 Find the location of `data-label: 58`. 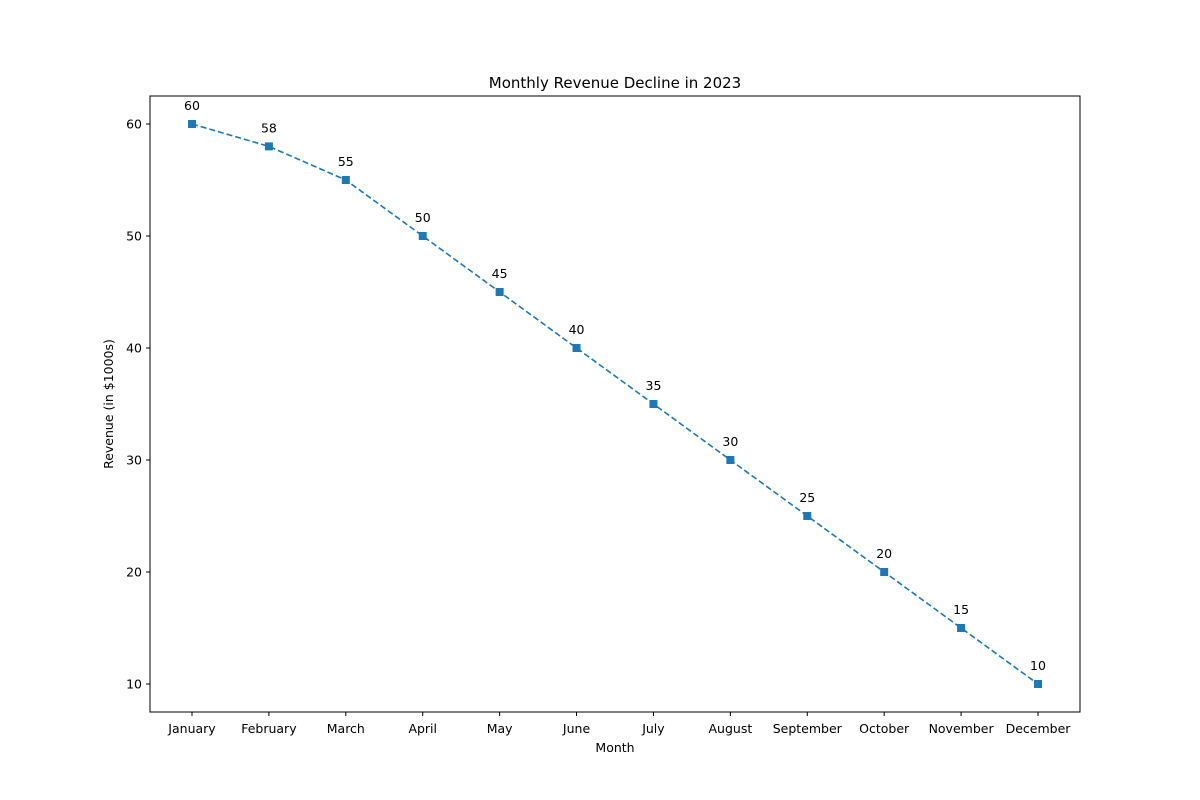

data-label: 58 is located at coordinates (269, 127).